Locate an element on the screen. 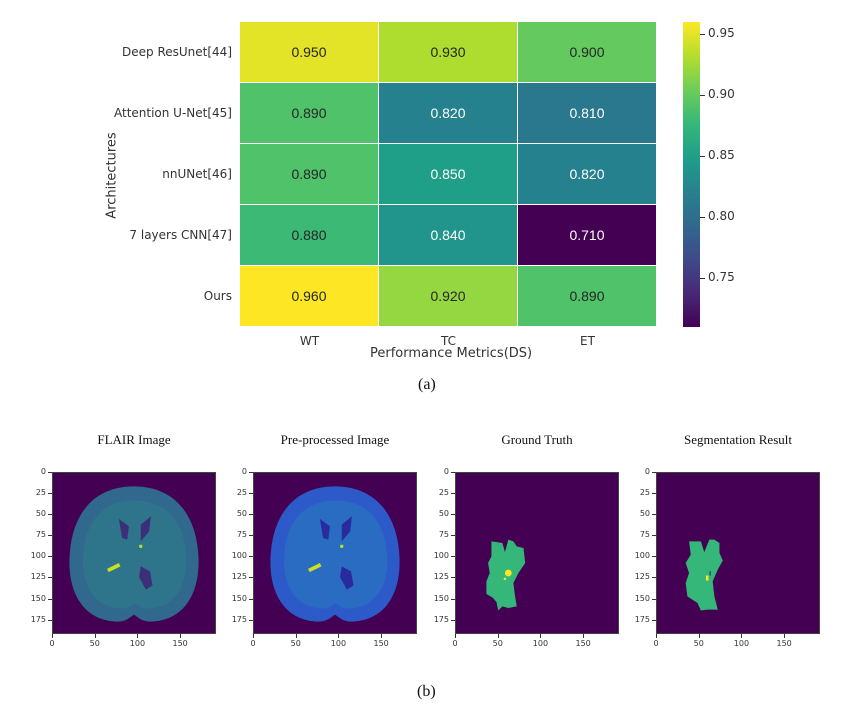 Image resolution: width=859 pixels, height=713 pixels. colorbar-tick-label: 0.95 is located at coordinates (721, 33).